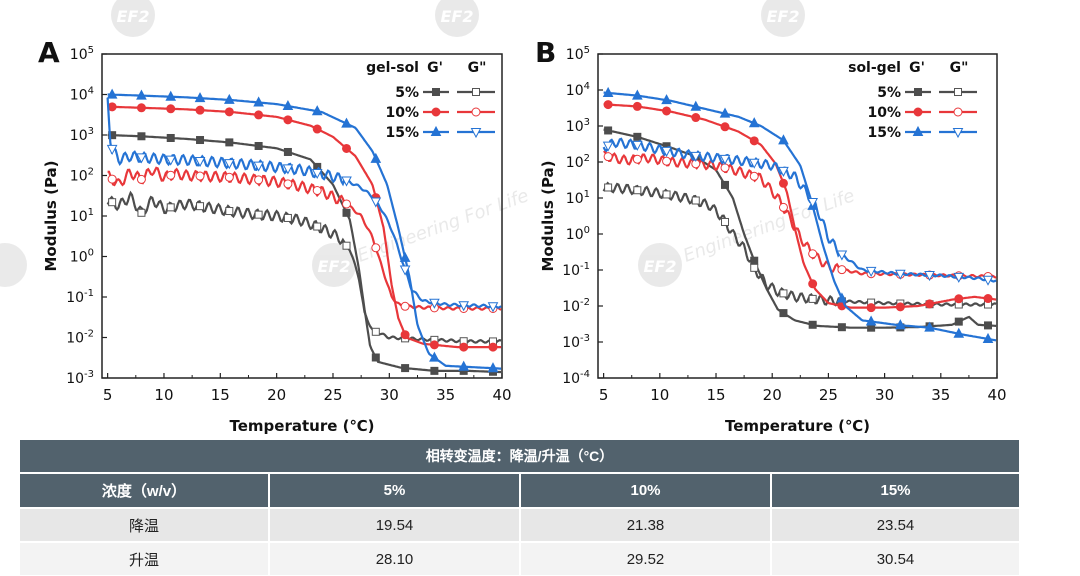 Image resolution: width=1080 pixels, height=576 pixels. What do you see at coordinates (108, 395) in the screenshot?
I see `x-tick-label: 5` at bounding box center [108, 395].